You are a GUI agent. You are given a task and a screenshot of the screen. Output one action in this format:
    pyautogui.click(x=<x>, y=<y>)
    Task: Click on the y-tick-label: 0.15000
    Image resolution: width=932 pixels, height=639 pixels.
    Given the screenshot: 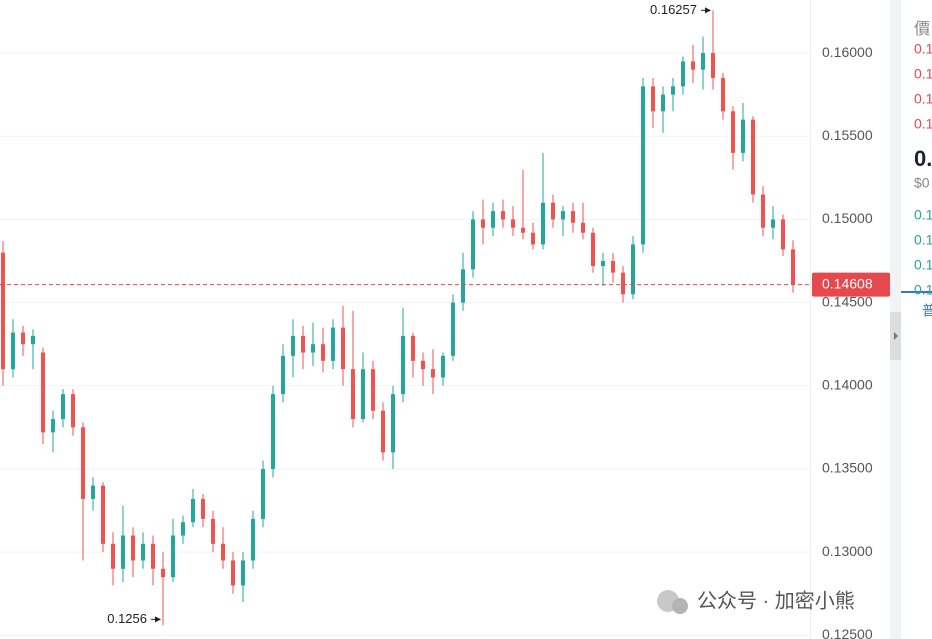 What is the action you would take?
    pyautogui.click(x=847, y=218)
    